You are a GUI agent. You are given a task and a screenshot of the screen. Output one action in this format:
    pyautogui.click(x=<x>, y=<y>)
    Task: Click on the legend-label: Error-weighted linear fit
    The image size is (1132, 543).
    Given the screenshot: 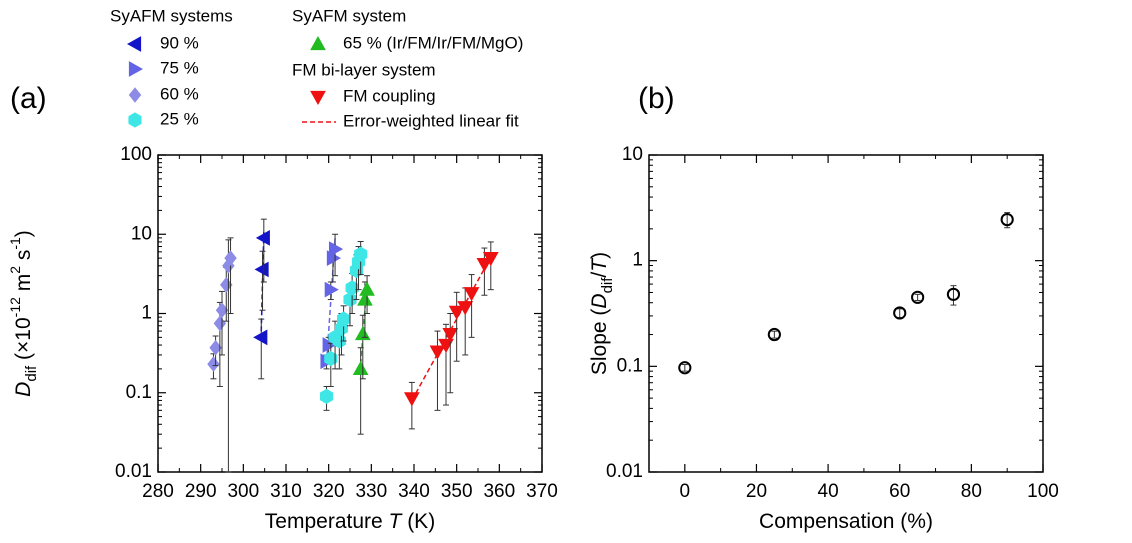 What is the action you would take?
    pyautogui.click(x=431, y=120)
    